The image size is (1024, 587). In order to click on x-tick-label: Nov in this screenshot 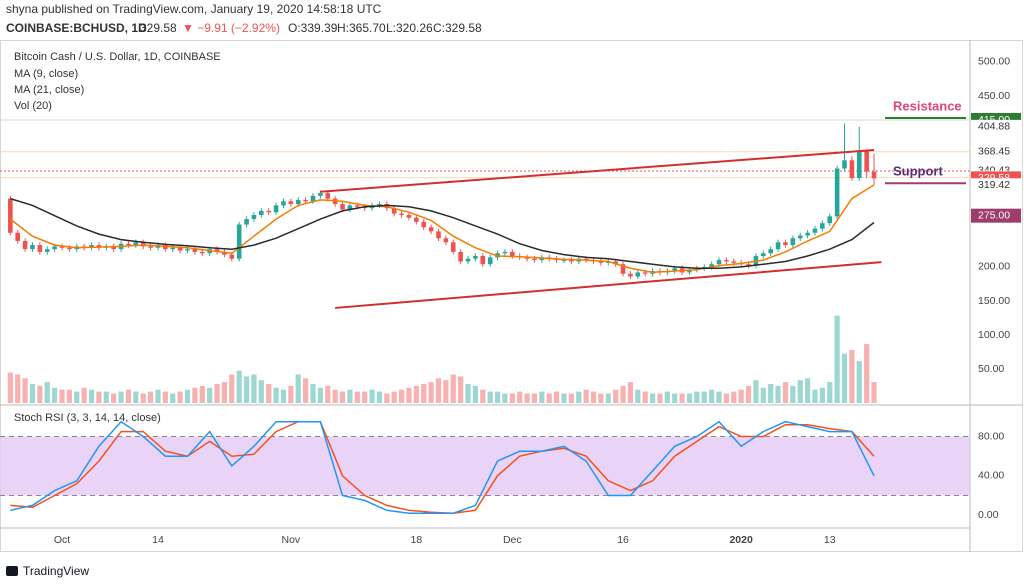, I will do `click(291, 540)`.